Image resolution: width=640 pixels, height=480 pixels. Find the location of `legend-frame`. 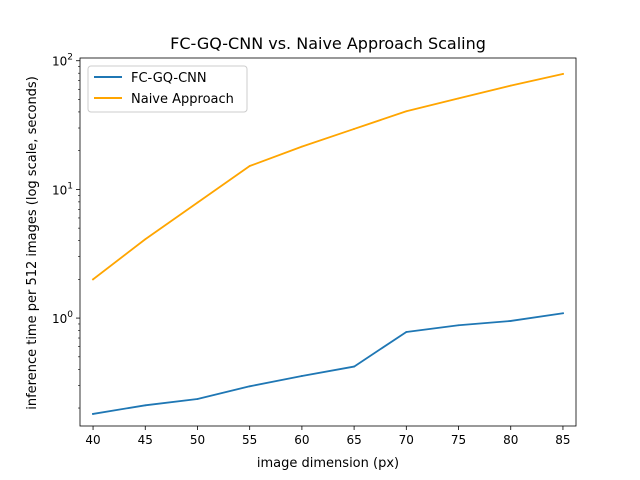

legend-frame is located at coordinates (167, 89).